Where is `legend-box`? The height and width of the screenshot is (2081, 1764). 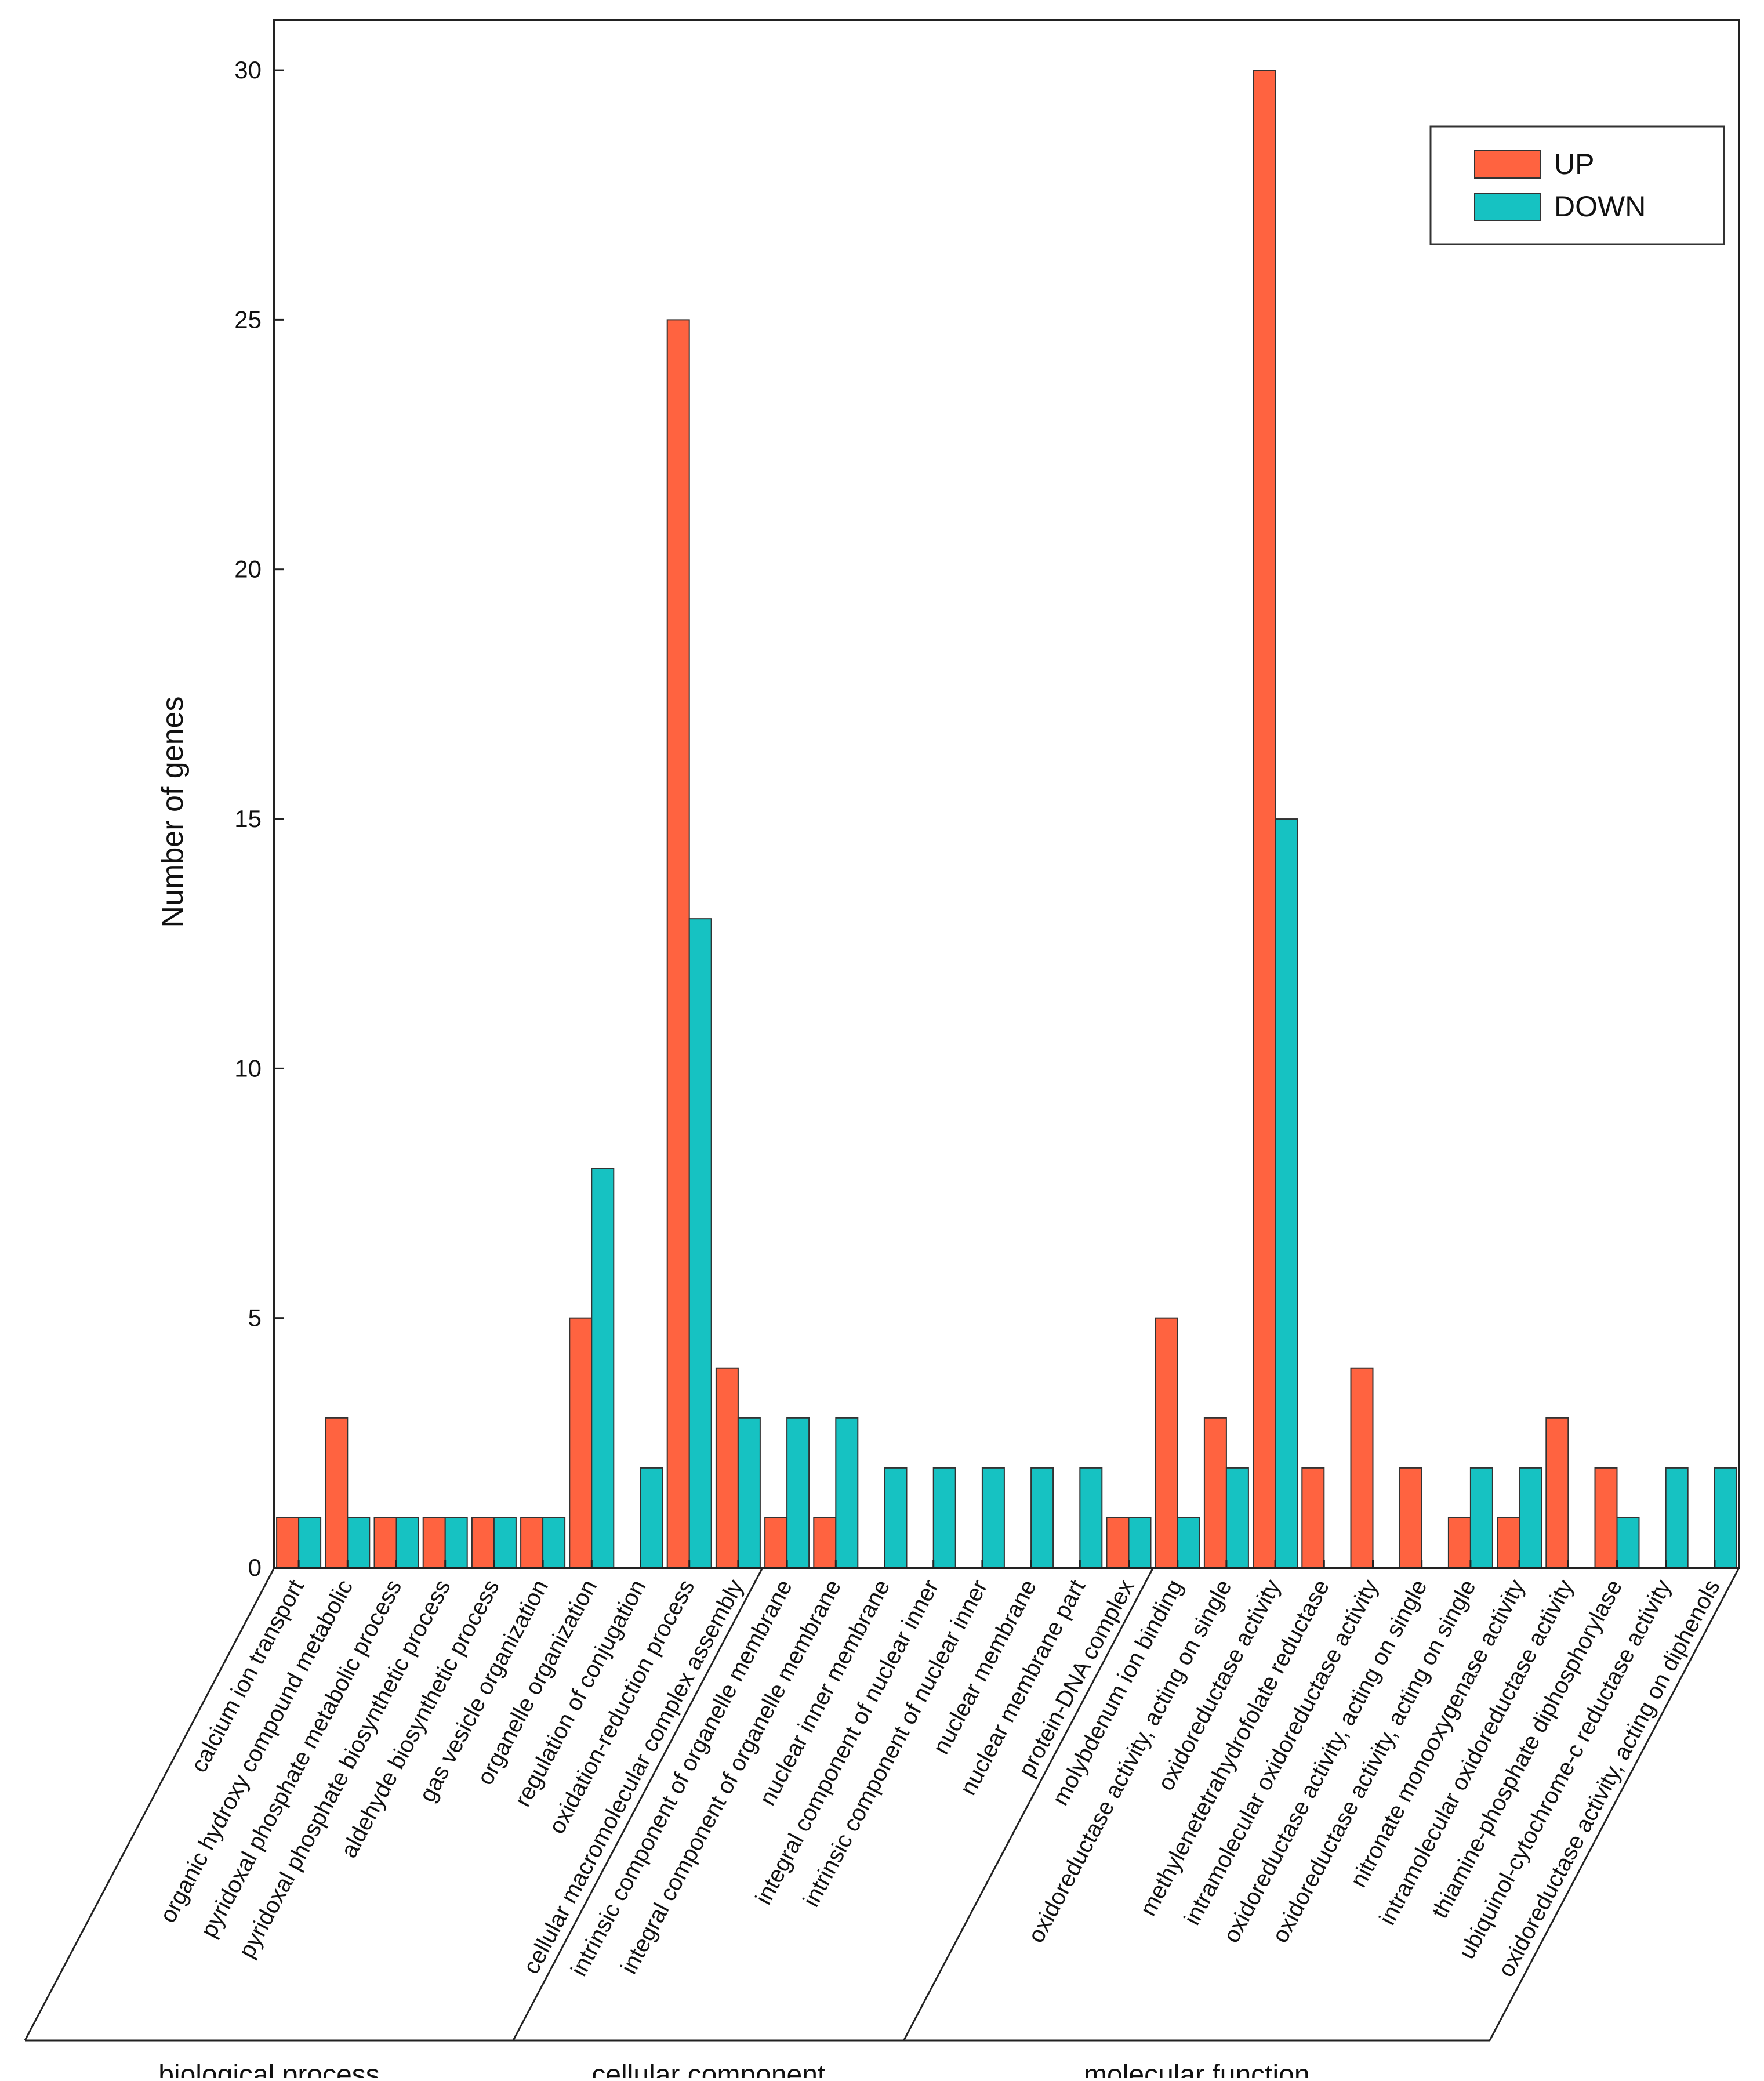 legend-box is located at coordinates (1577, 185).